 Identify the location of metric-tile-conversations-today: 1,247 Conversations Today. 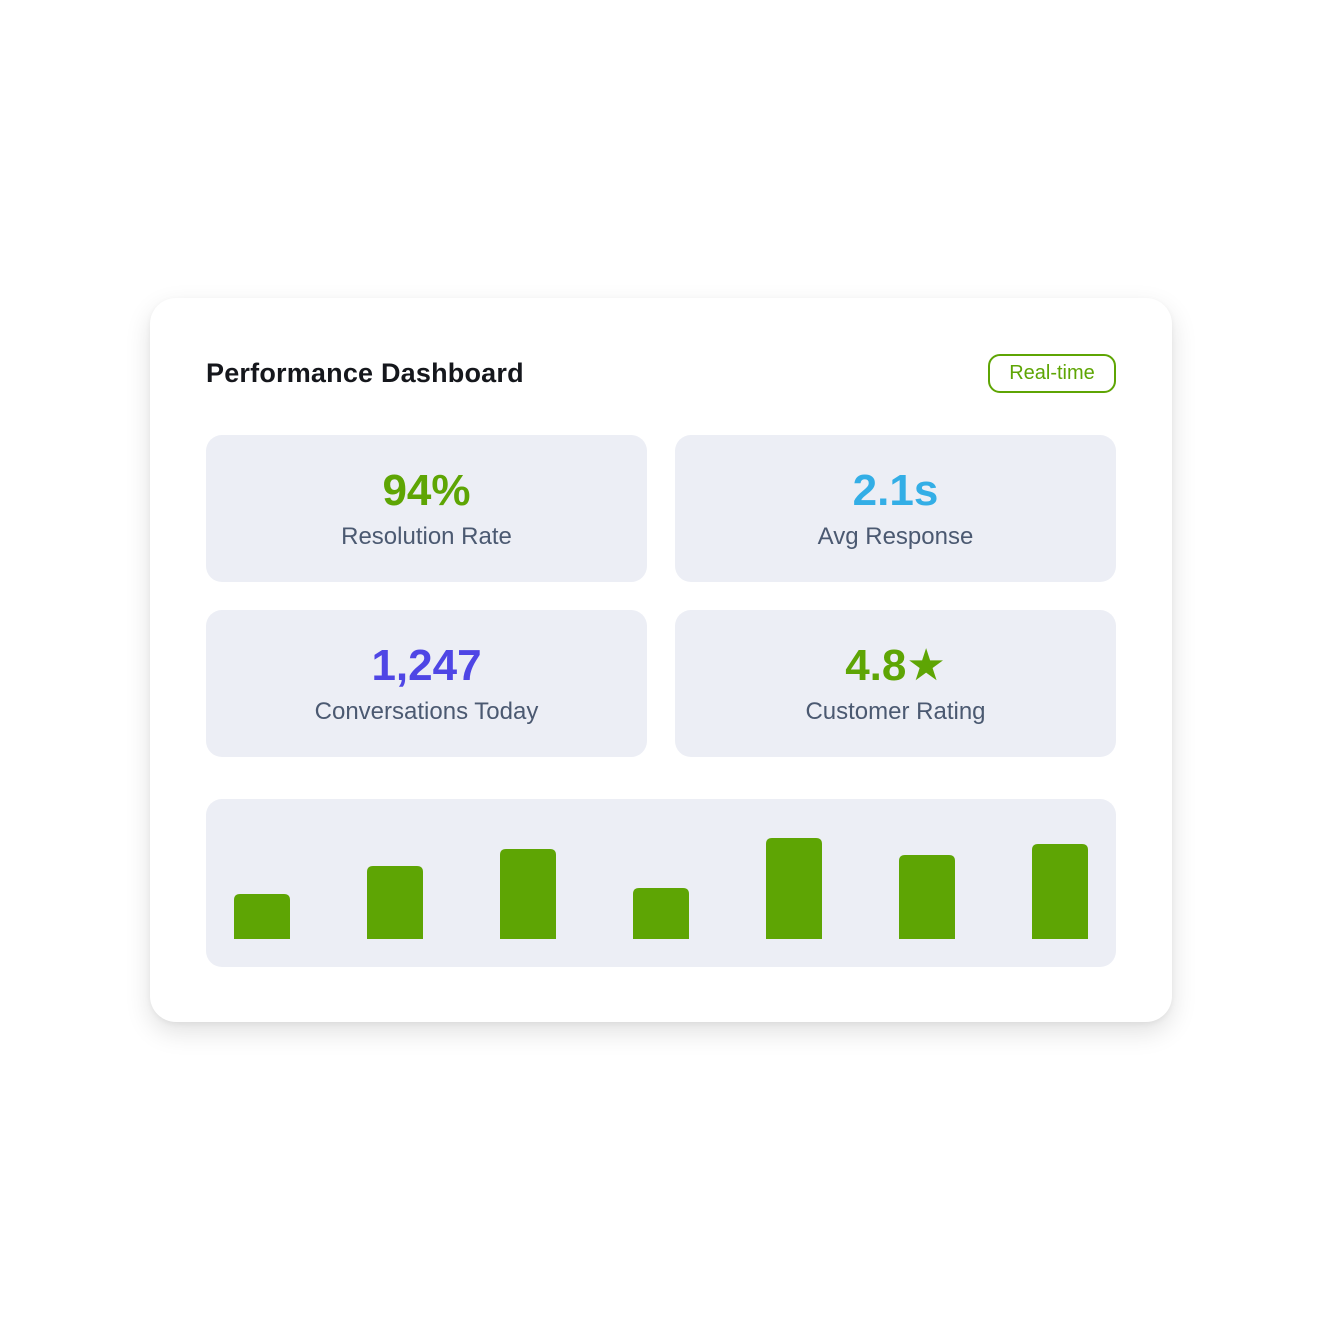
(426, 683).